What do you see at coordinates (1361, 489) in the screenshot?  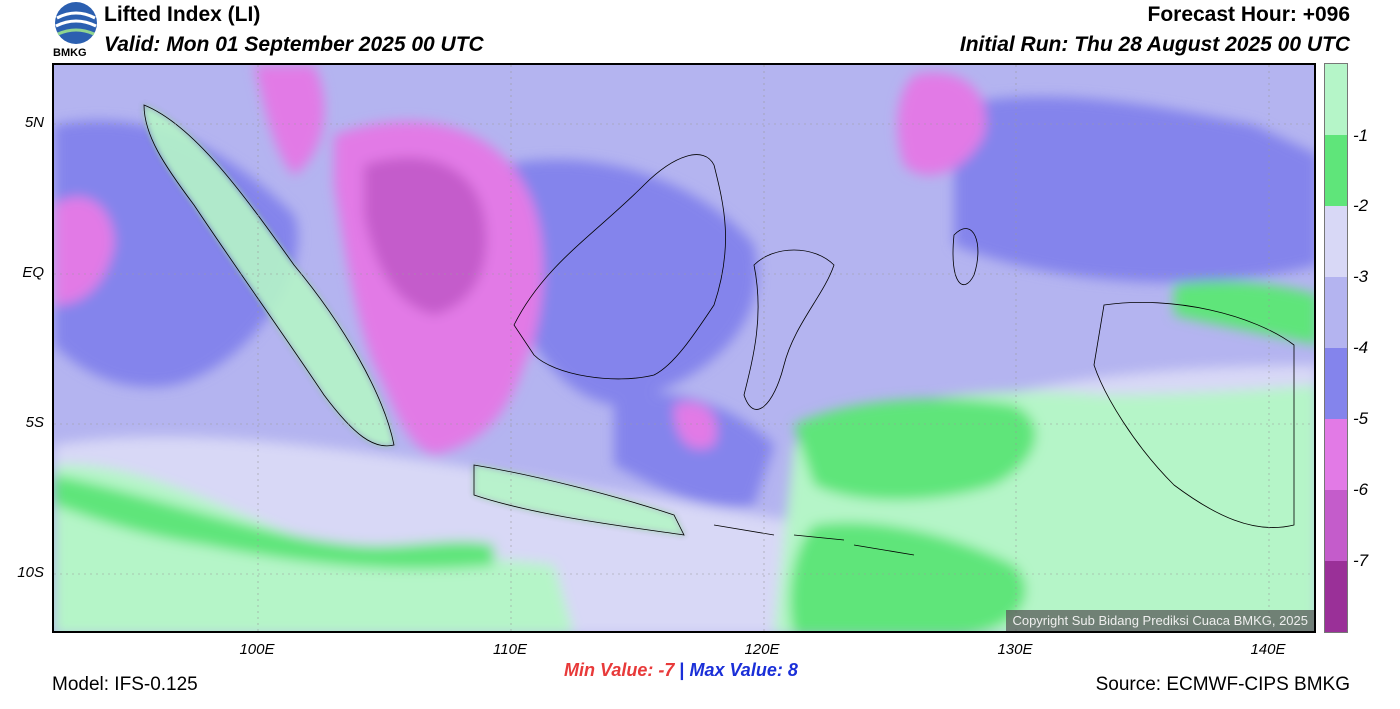 I see `colorbar-tick: -6` at bounding box center [1361, 489].